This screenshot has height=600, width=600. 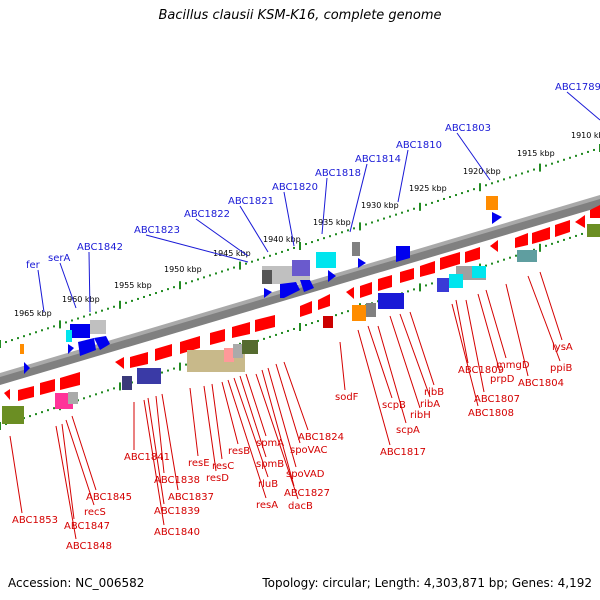 I want to click on gene-label-top: fer, so click(x=33, y=265).